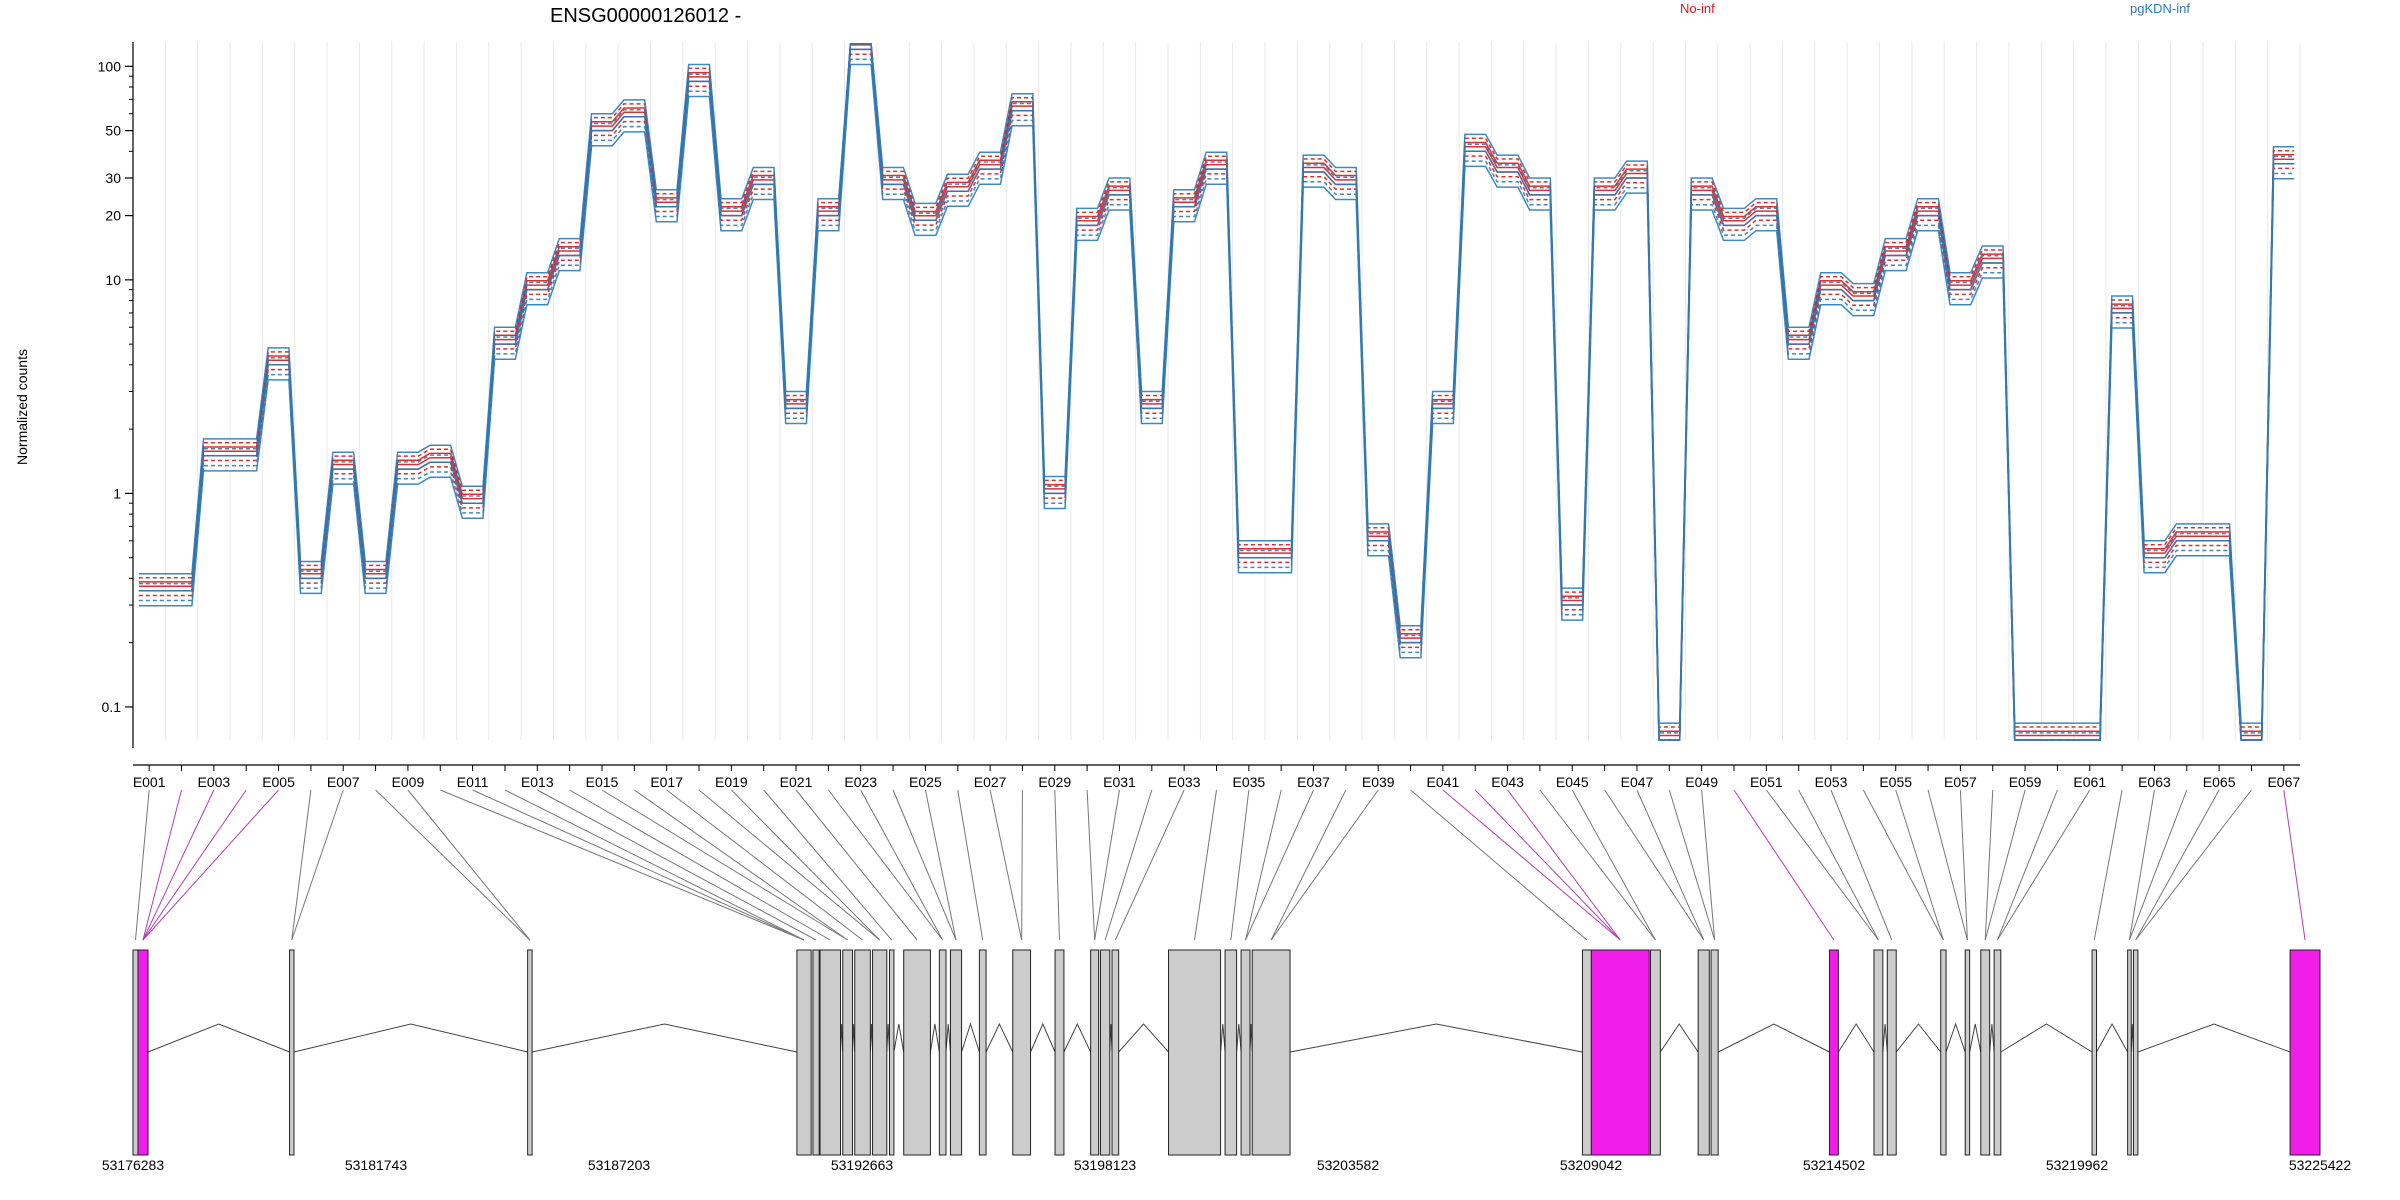 This screenshot has width=2400, height=1200. Describe the element at coordinates (1701, 782) in the screenshot. I see `x-tick-label: E049` at that location.